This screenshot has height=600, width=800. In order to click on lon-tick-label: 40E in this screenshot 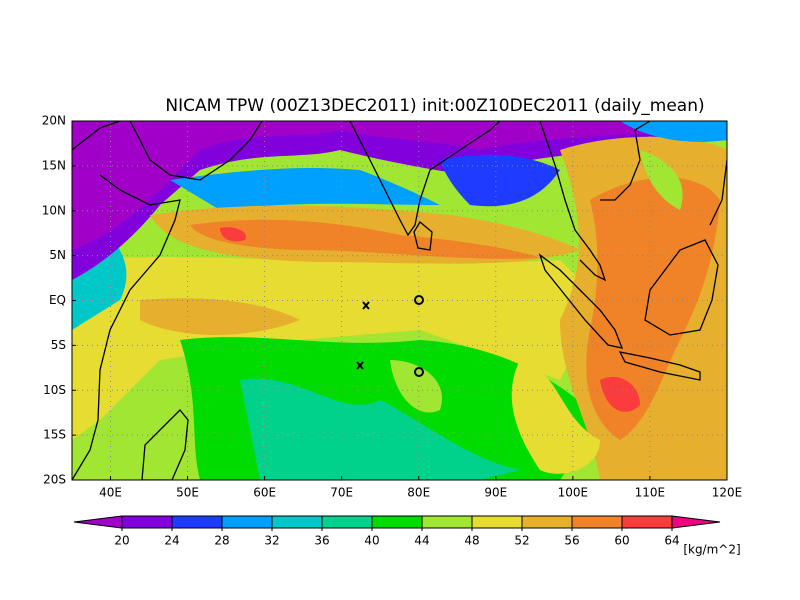, I will do `click(110, 493)`.